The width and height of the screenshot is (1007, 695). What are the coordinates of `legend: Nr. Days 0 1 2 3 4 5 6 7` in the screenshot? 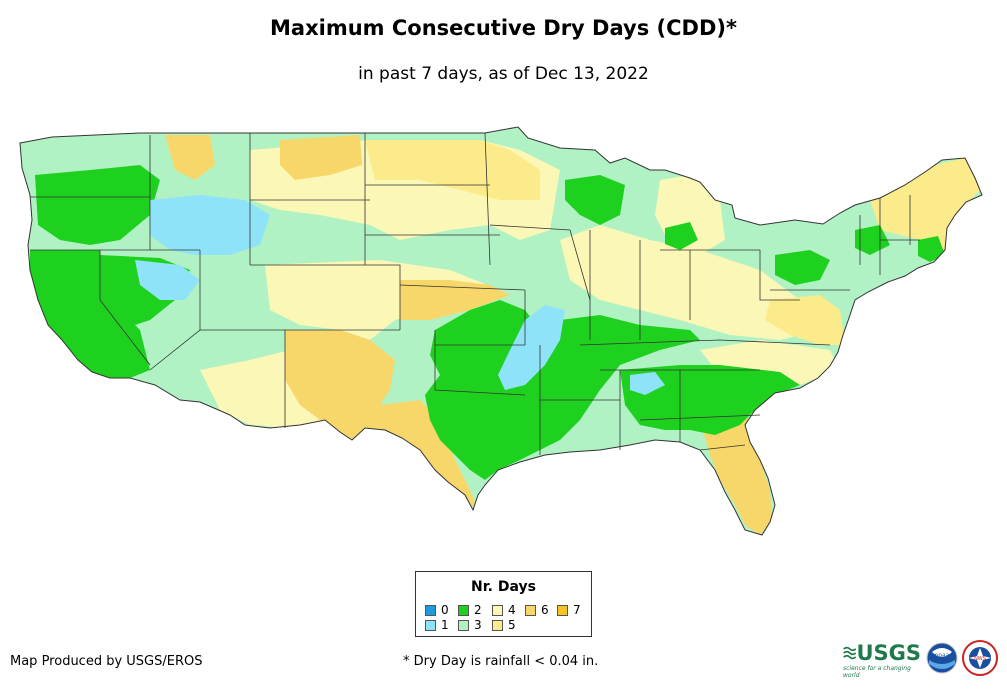 It's located at (503, 604).